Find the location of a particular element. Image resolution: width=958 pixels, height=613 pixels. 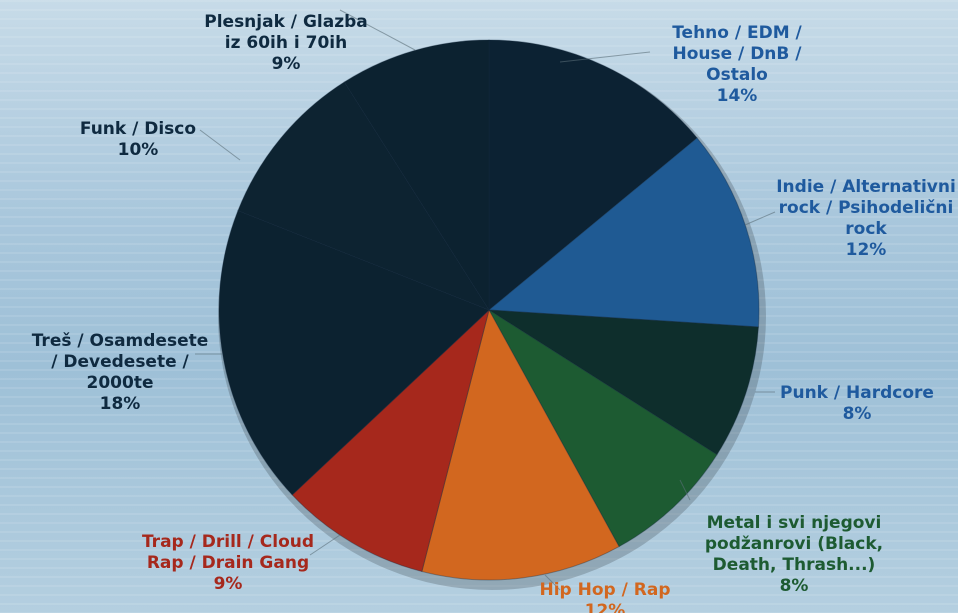

slice-label-line: Hip Hop / Rap is located at coordinates (605, 590).